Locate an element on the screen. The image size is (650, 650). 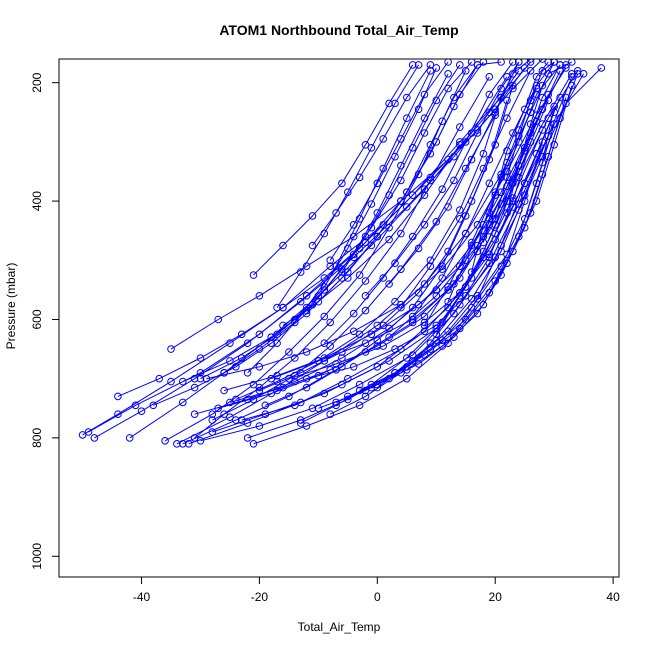
y-tick-label: 800 is located at coordinates (37, 438).